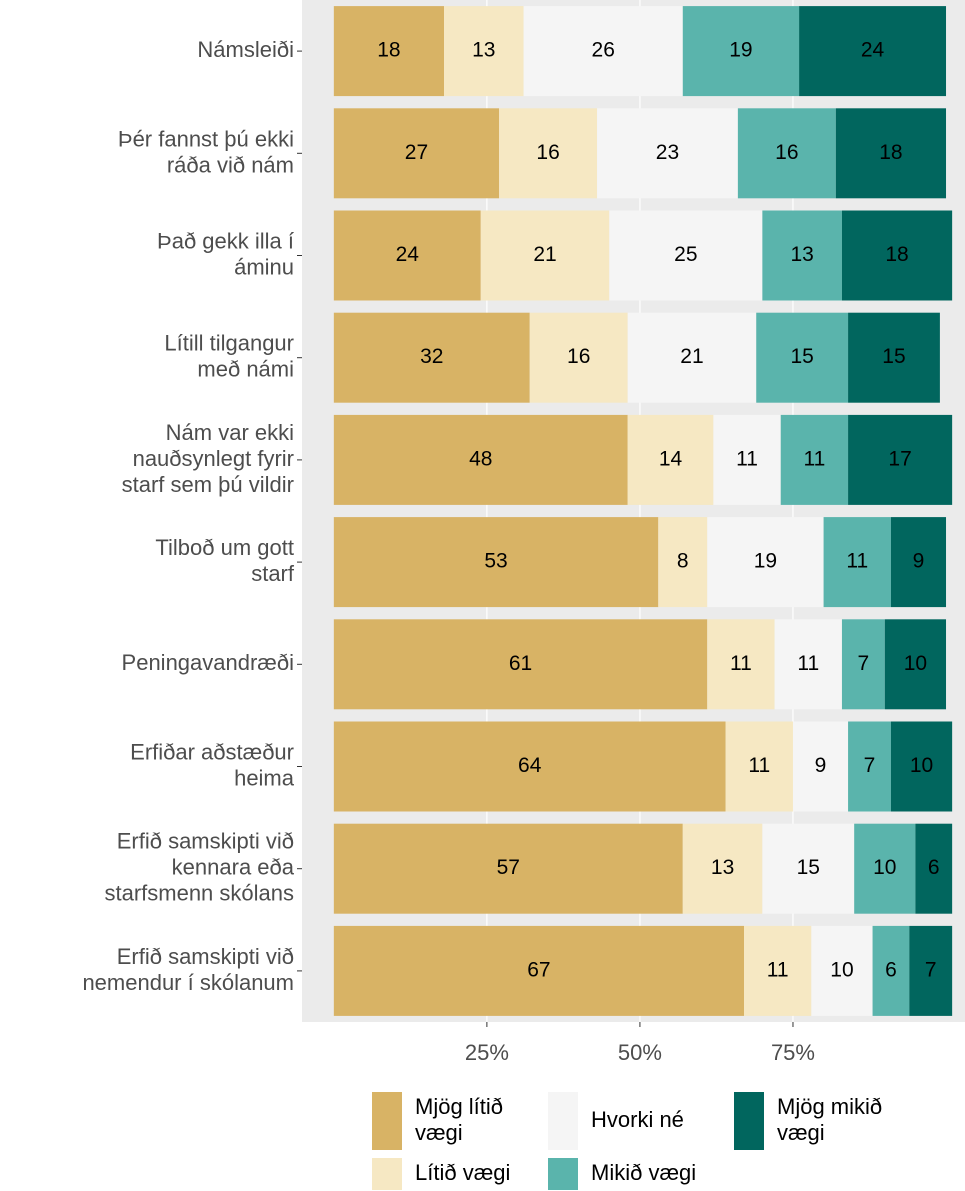  What do you see at coordinates (640, 1052) in the screenshot?
I see `x-tick-label: 50%` at bounding box center [640, 1052].